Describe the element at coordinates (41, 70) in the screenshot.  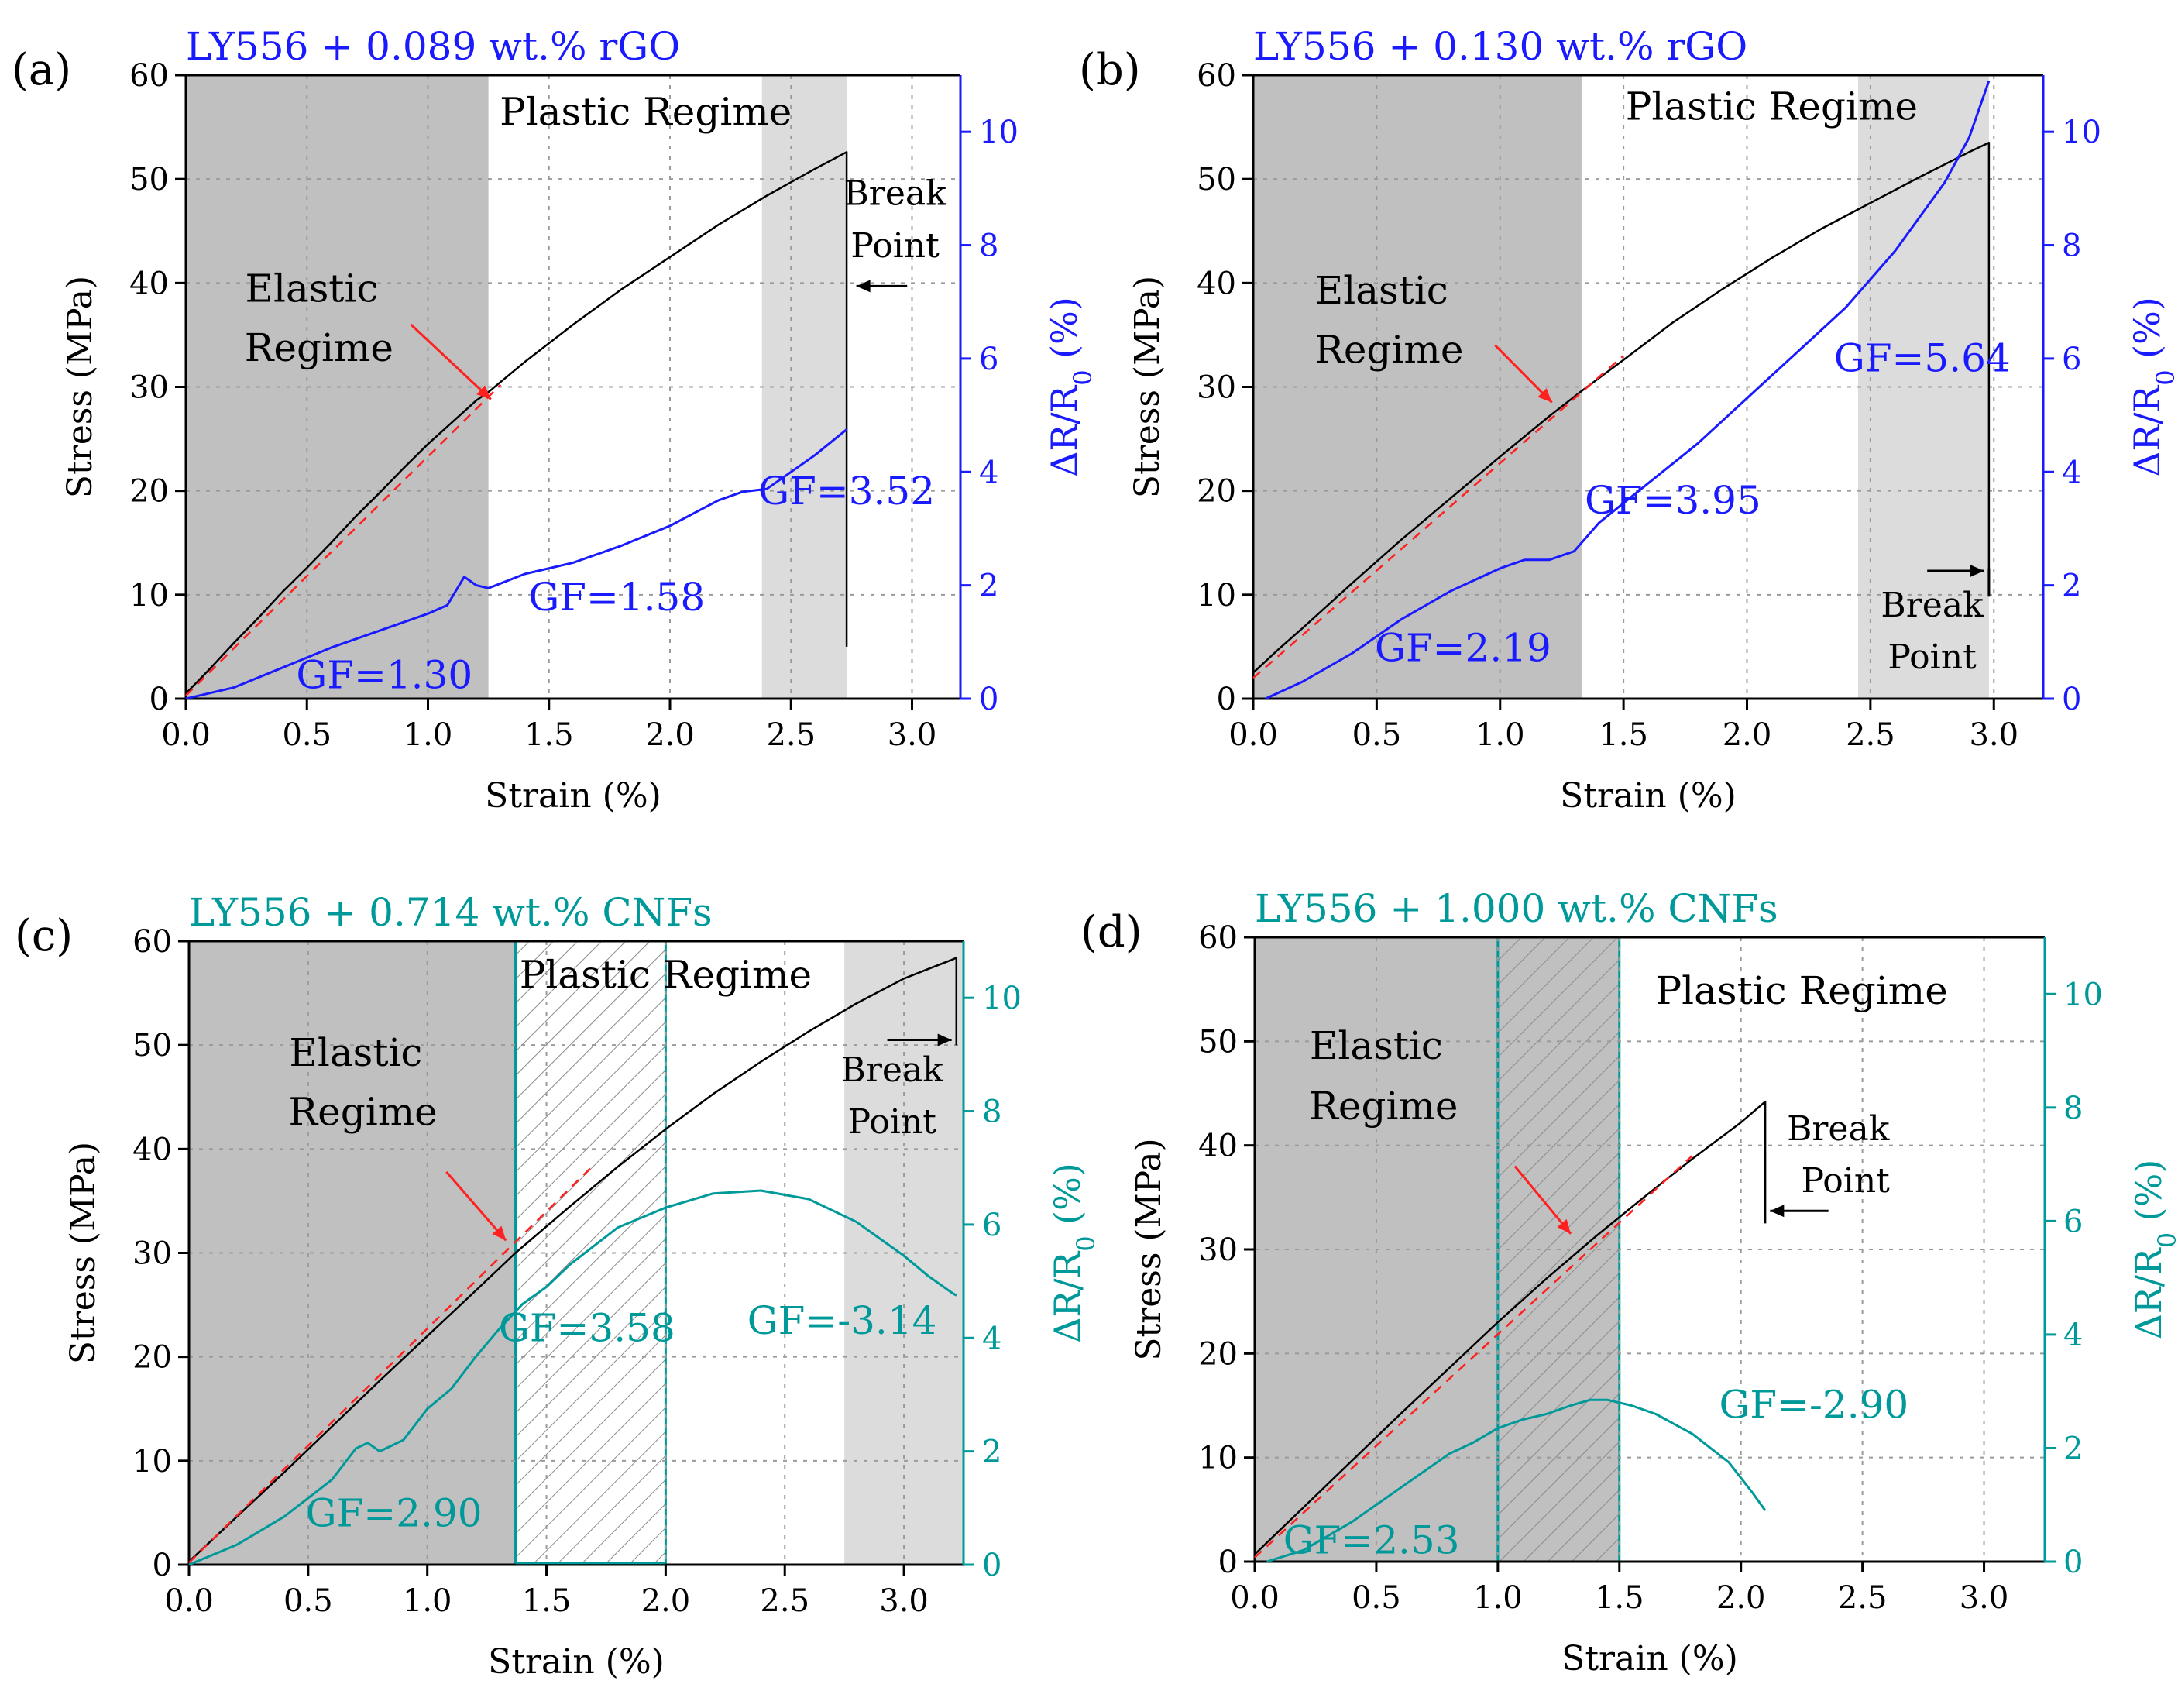
I see `panel-label: (a)` at that location.